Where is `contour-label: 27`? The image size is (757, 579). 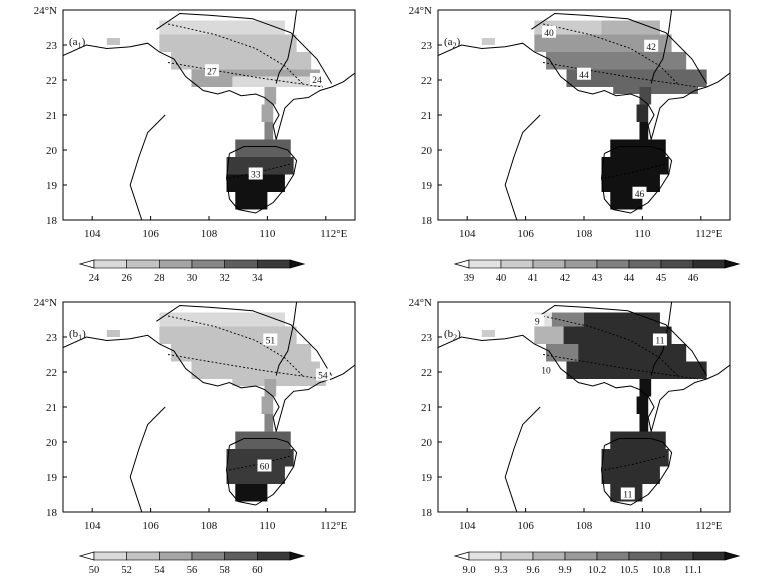 contour-label: 27 is located at coordinates (212, 72).